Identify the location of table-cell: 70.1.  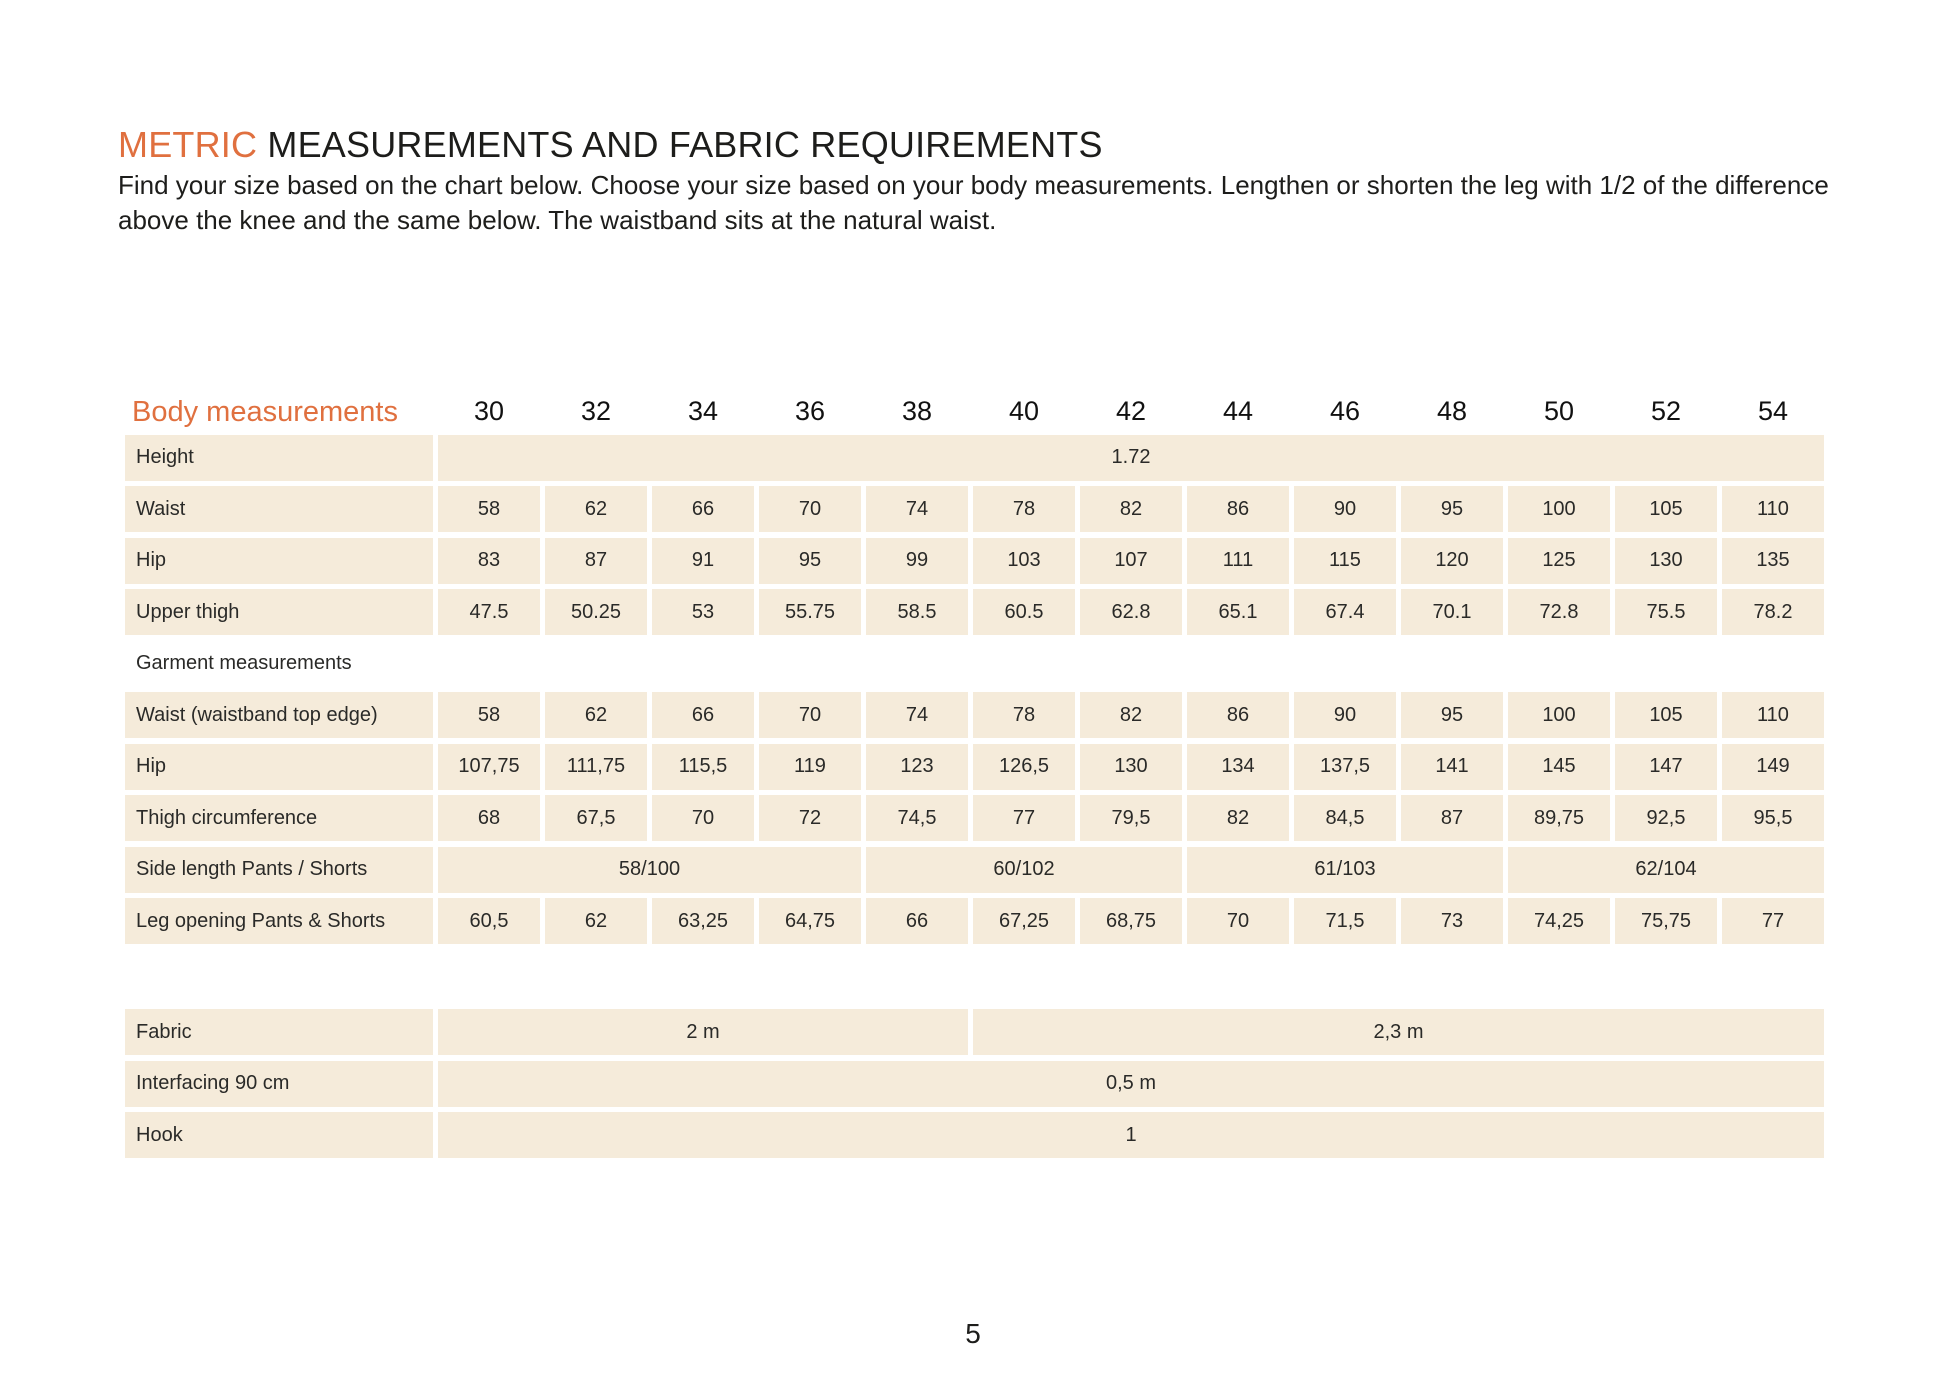
(1452, 612).